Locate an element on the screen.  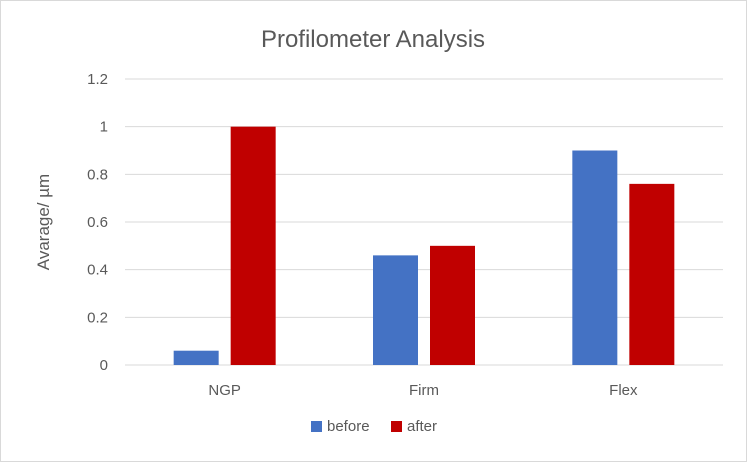
bar-before-ngp is located at coordinates (196, 357).